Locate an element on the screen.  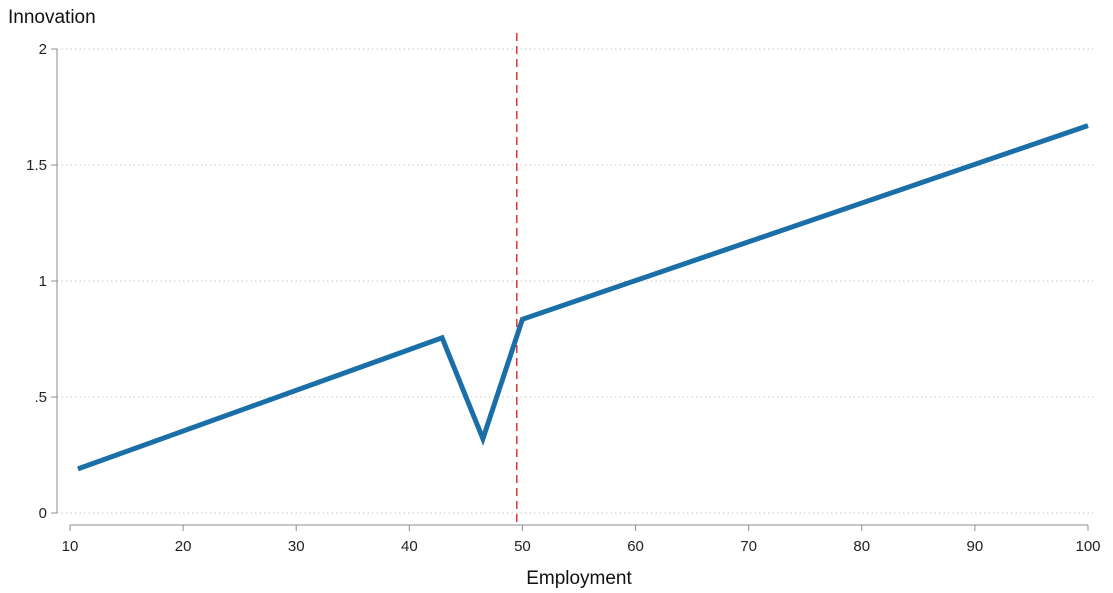
y-tick-label: 1 is located at coordinates (43, 281).